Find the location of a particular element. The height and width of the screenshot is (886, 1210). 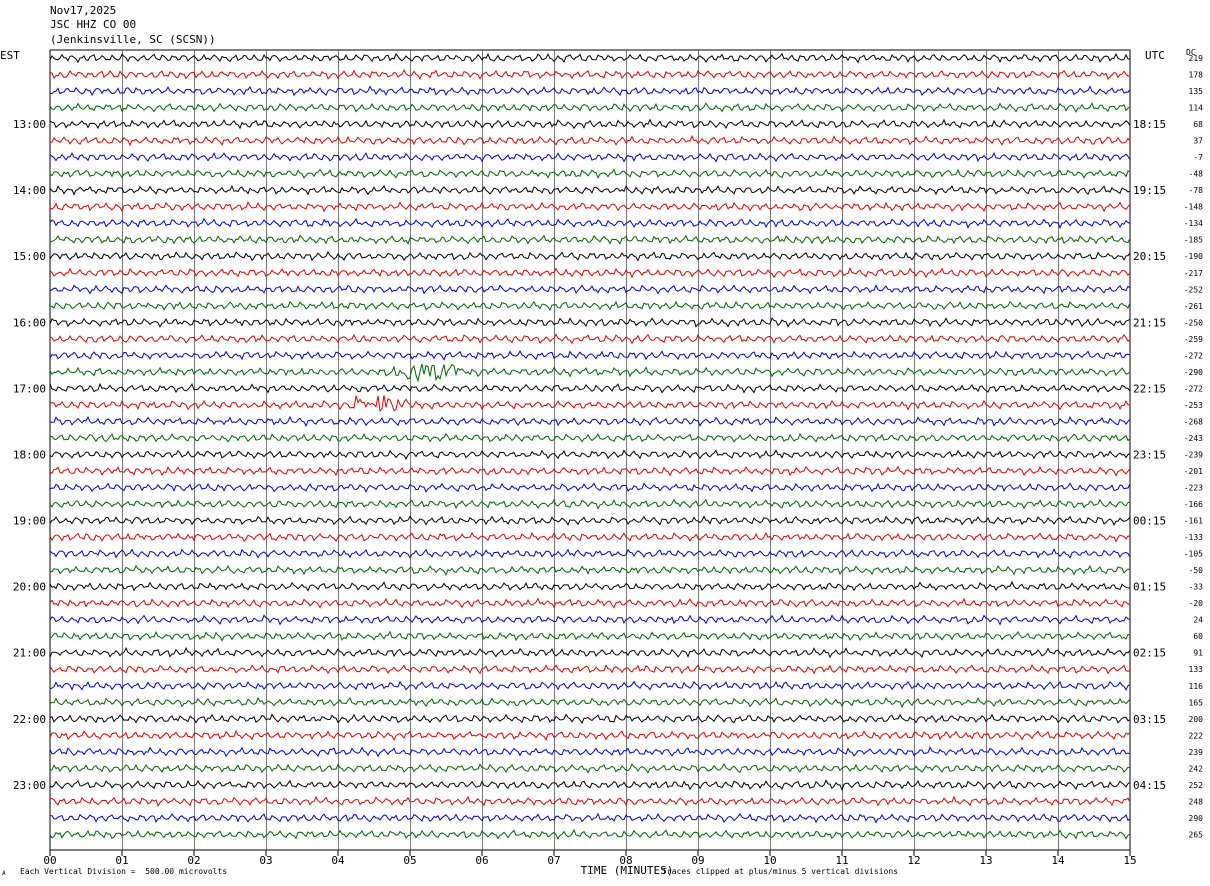

right-hour-label: 04:15 is located at coordinates (1149, 785).